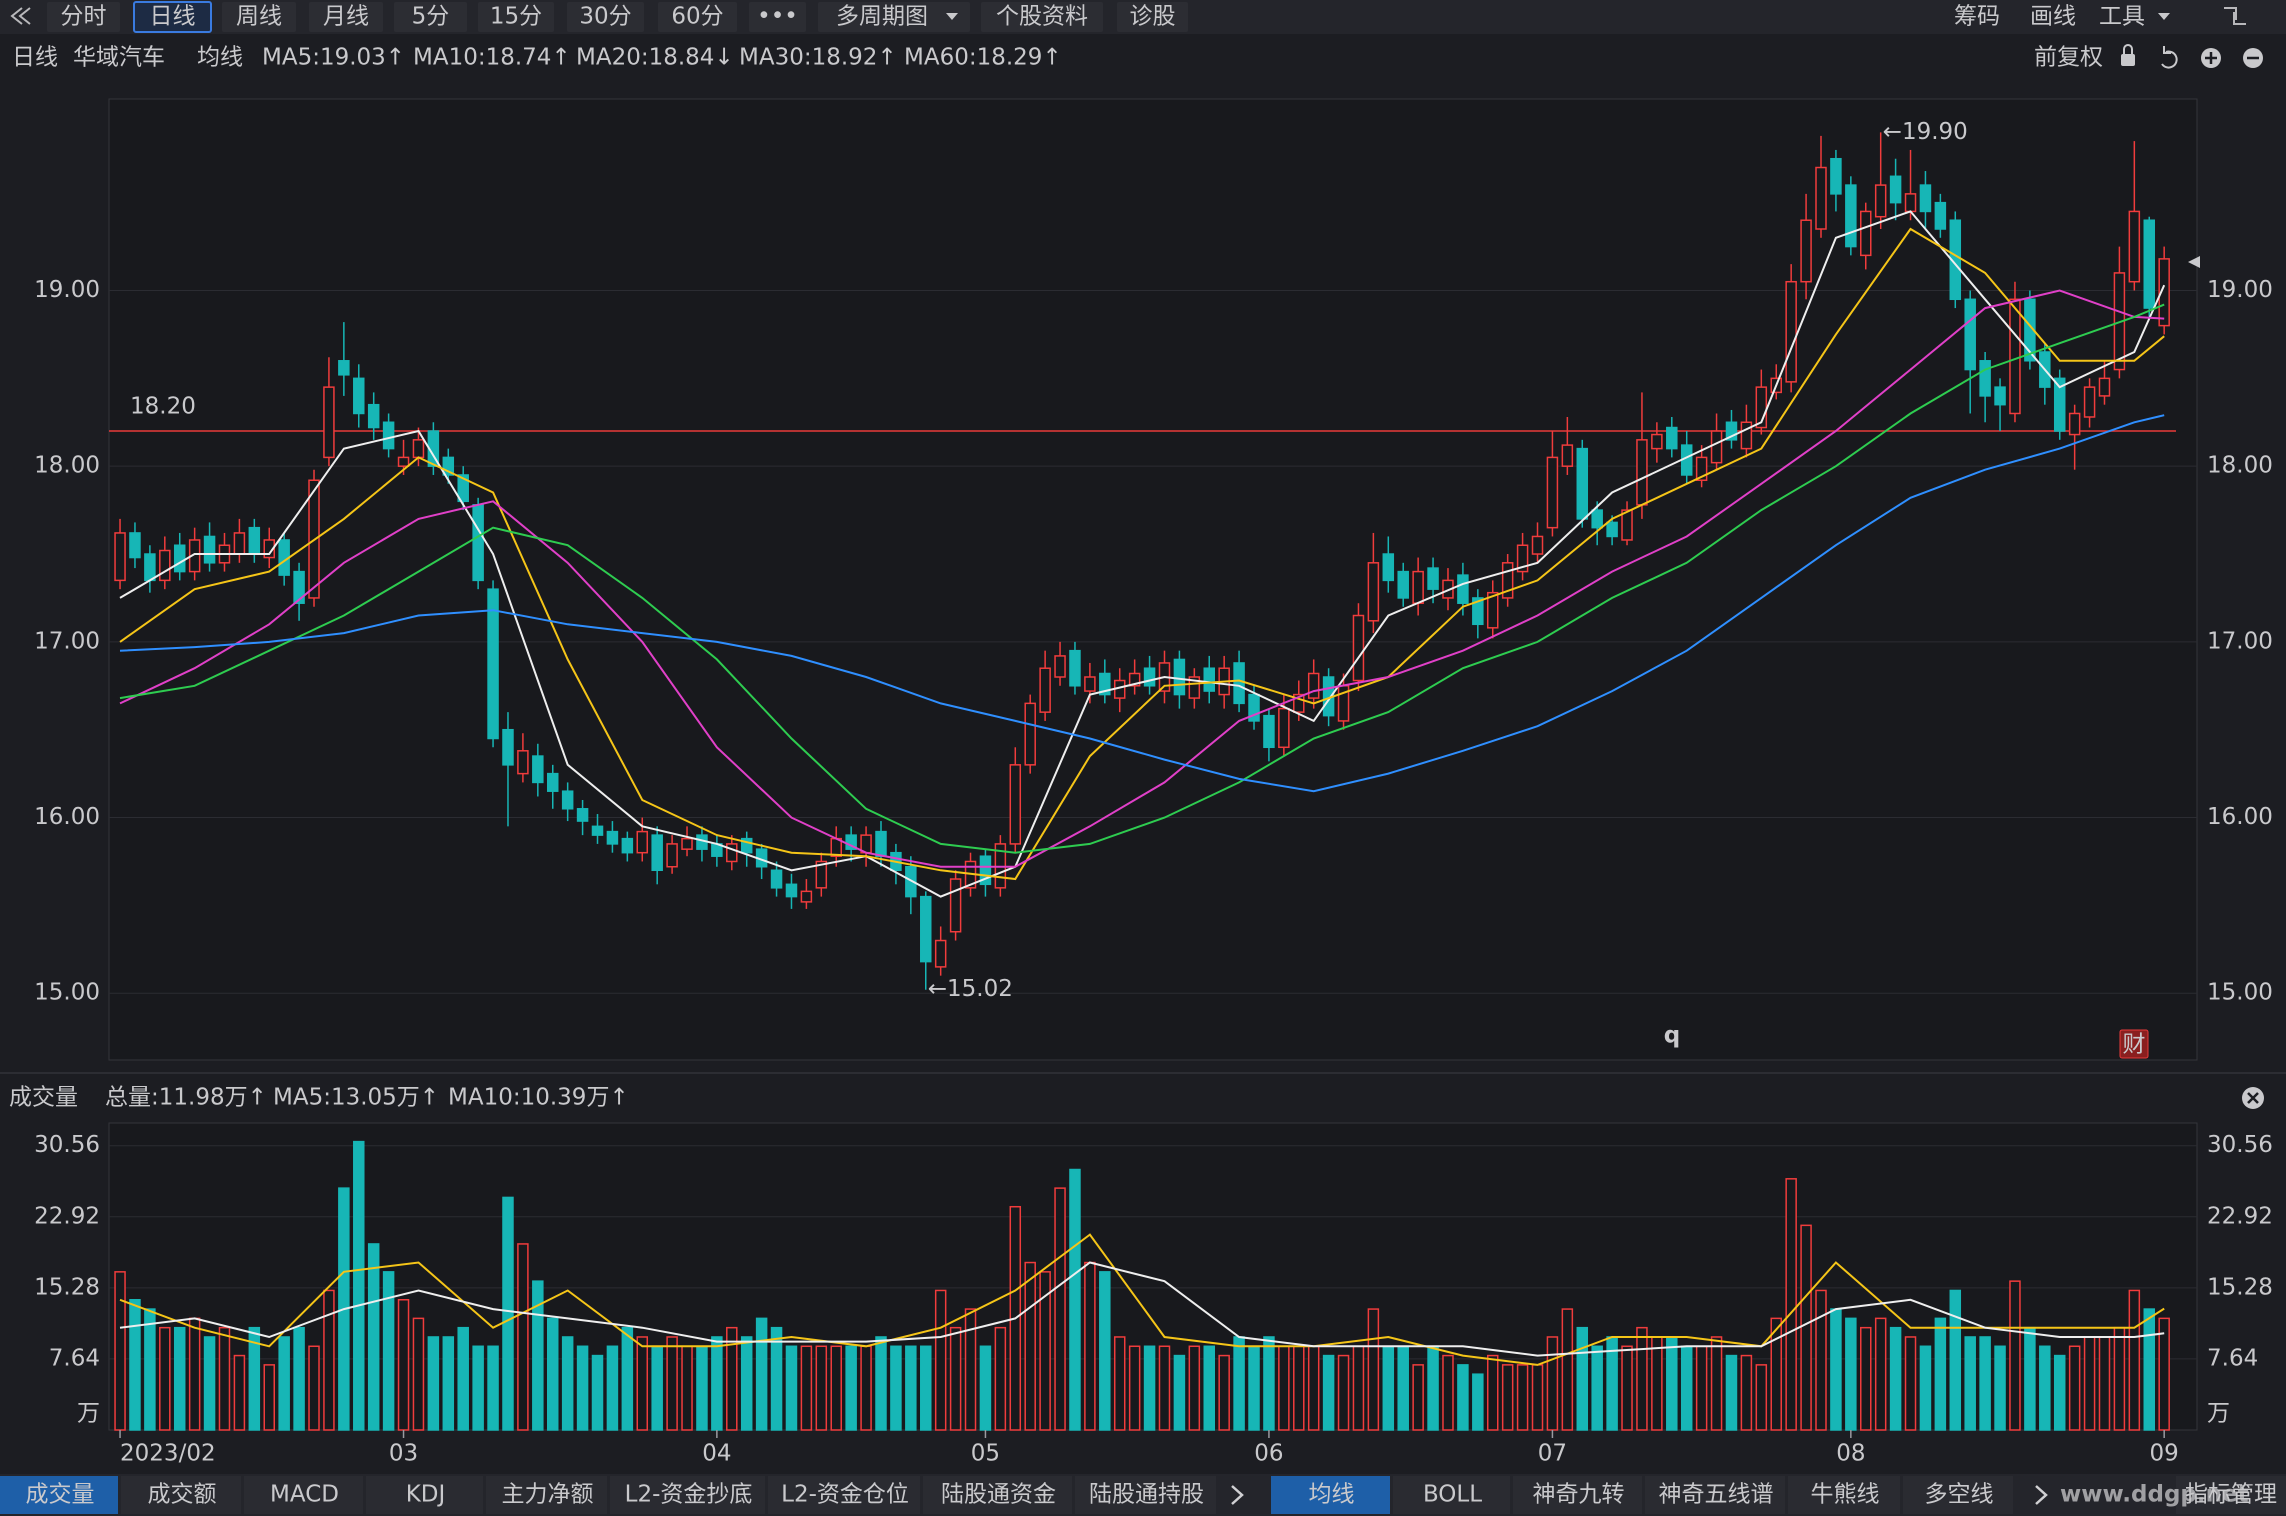  I want to click on overlay-tab: 均线, so click(1332, 1495).